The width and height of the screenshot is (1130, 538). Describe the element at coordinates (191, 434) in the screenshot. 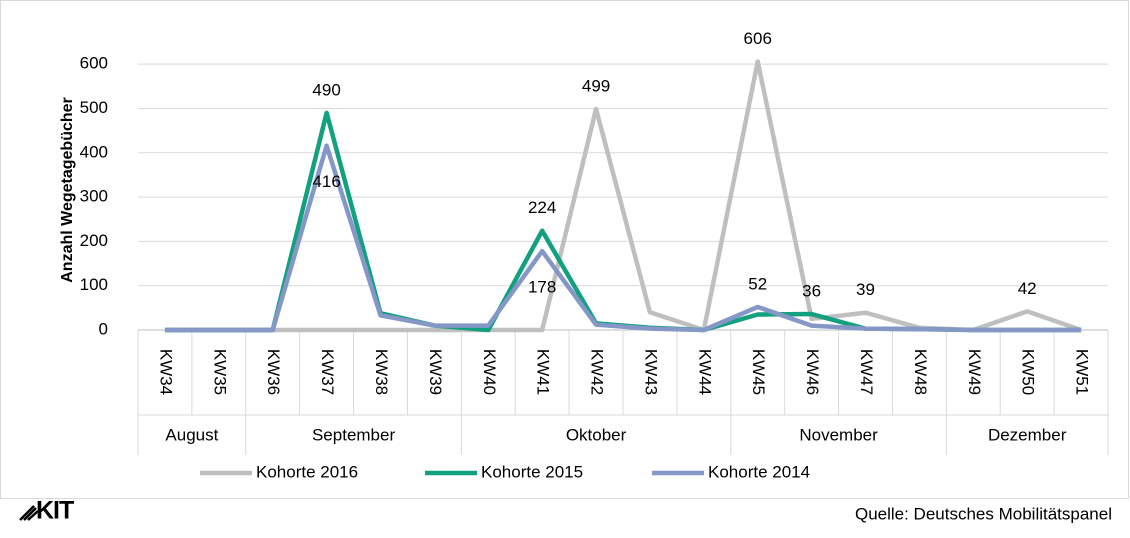

I see `group-label: August` at that location.